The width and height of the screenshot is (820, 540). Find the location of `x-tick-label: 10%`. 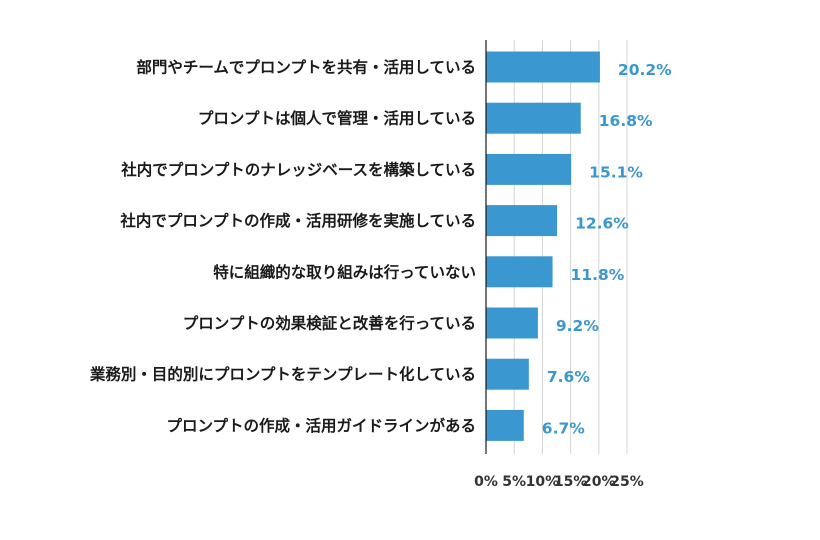

x-tick-label: 10% is located at coordinates (543, 482).